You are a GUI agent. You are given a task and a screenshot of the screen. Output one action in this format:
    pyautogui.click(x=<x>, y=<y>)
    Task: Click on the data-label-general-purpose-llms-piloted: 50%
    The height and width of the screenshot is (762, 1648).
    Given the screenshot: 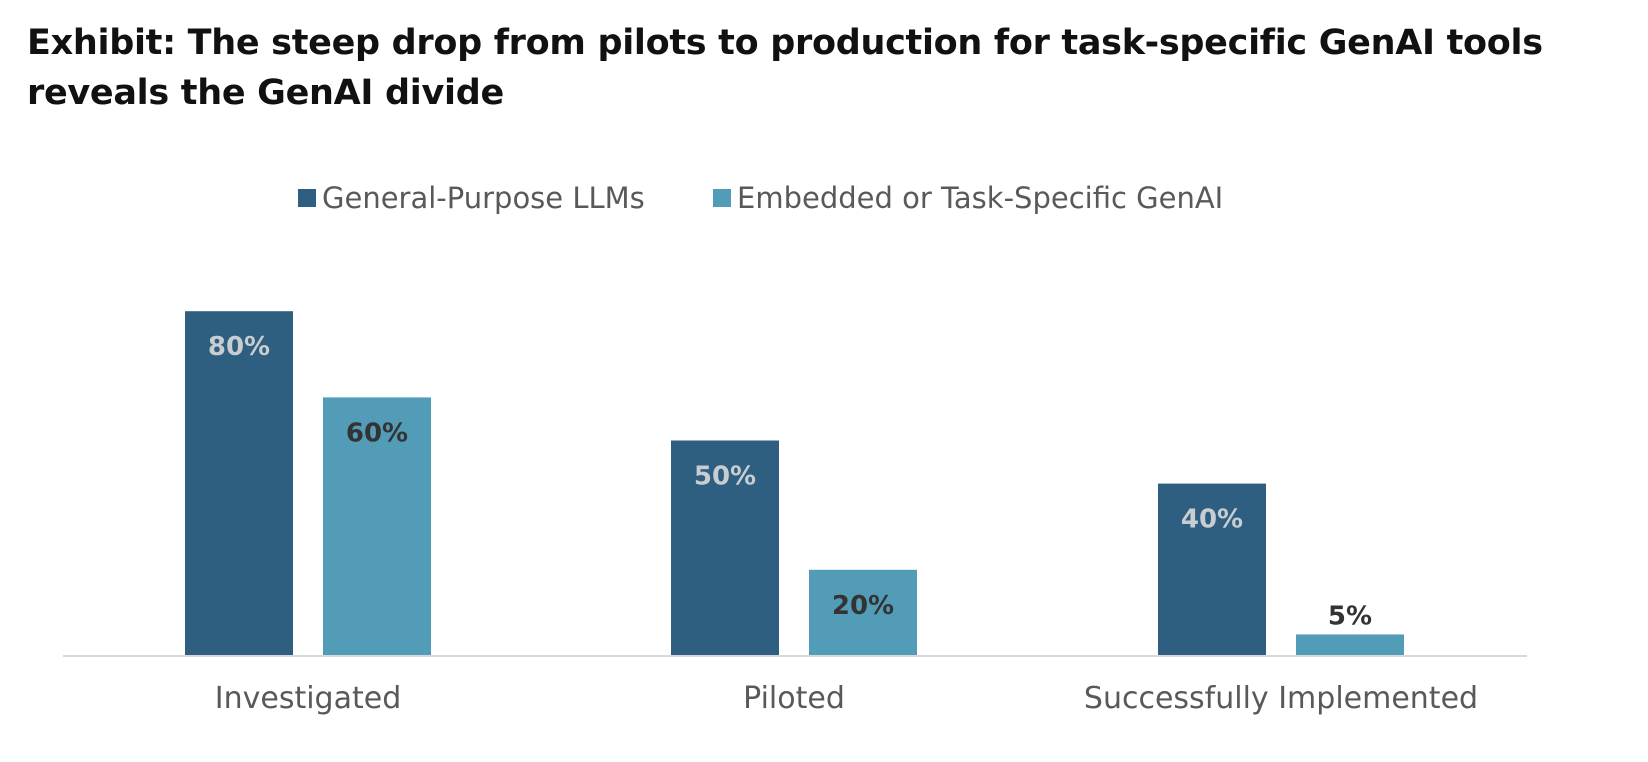 What is the action you would take?
    pyautogui.click(x=725, y=477)
    